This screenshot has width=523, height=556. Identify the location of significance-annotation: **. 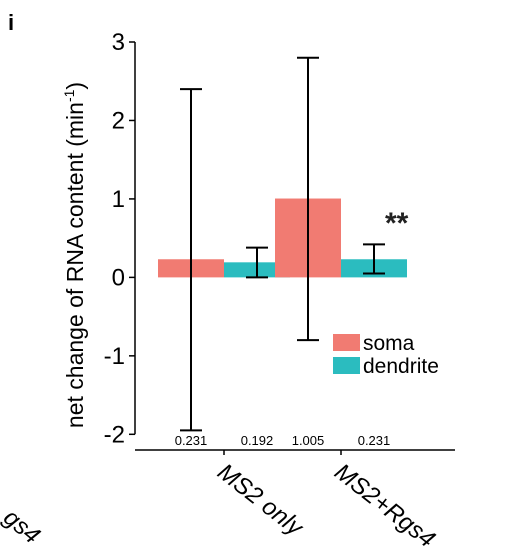
(397, 223).